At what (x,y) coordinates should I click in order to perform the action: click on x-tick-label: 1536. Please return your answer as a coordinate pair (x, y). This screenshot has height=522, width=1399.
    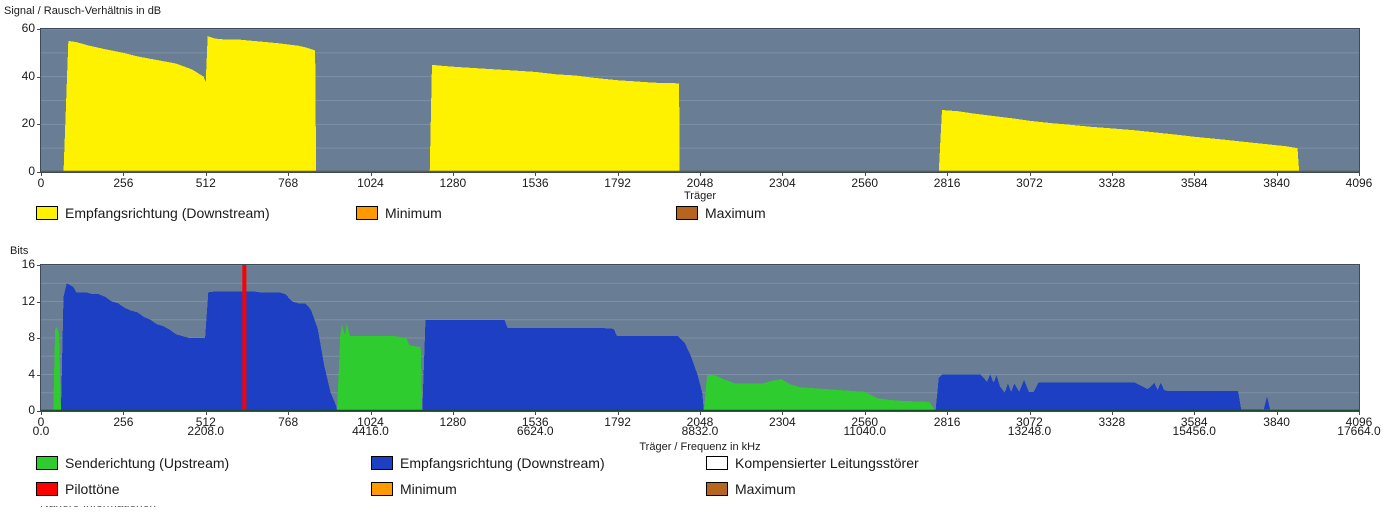
    Looking at the image, I should click on (535, 422).